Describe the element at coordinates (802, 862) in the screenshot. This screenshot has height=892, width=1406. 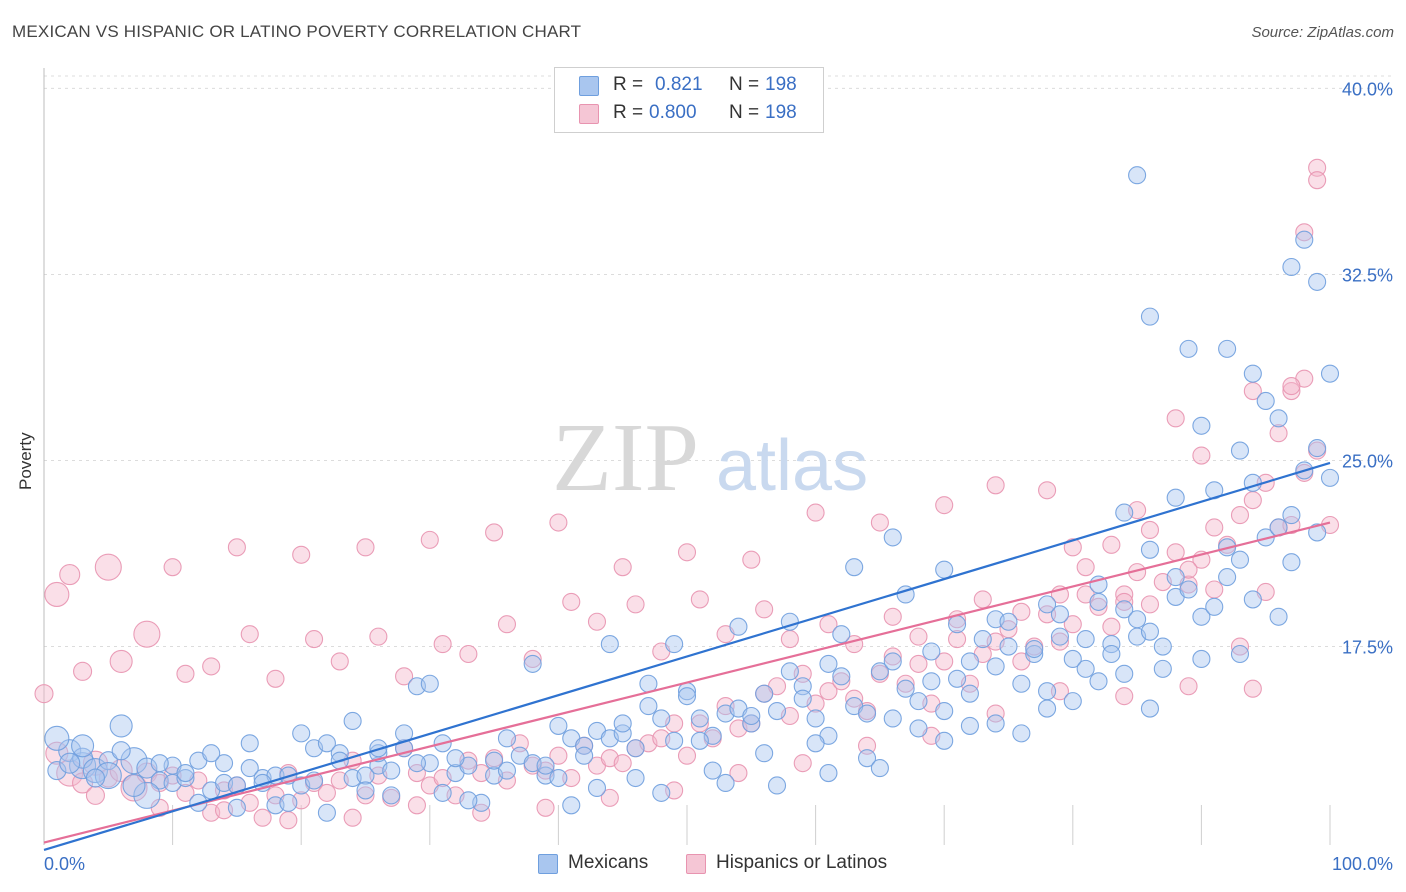
I see `bottom-legend-label: Hispanics or Latinos` at that location.